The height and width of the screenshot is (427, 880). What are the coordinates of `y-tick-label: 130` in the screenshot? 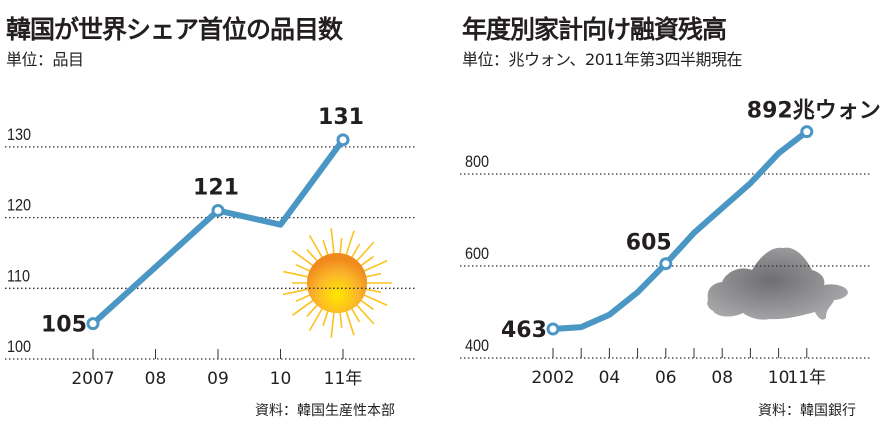 It's located at (19, 135).